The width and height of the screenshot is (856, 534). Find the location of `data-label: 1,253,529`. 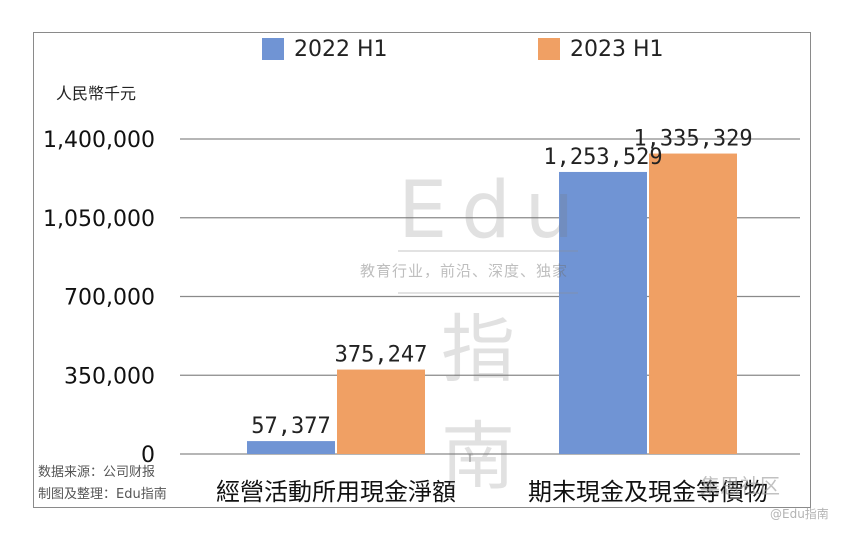

data-label: 1,253,529 is located at coordinates (602, 157).